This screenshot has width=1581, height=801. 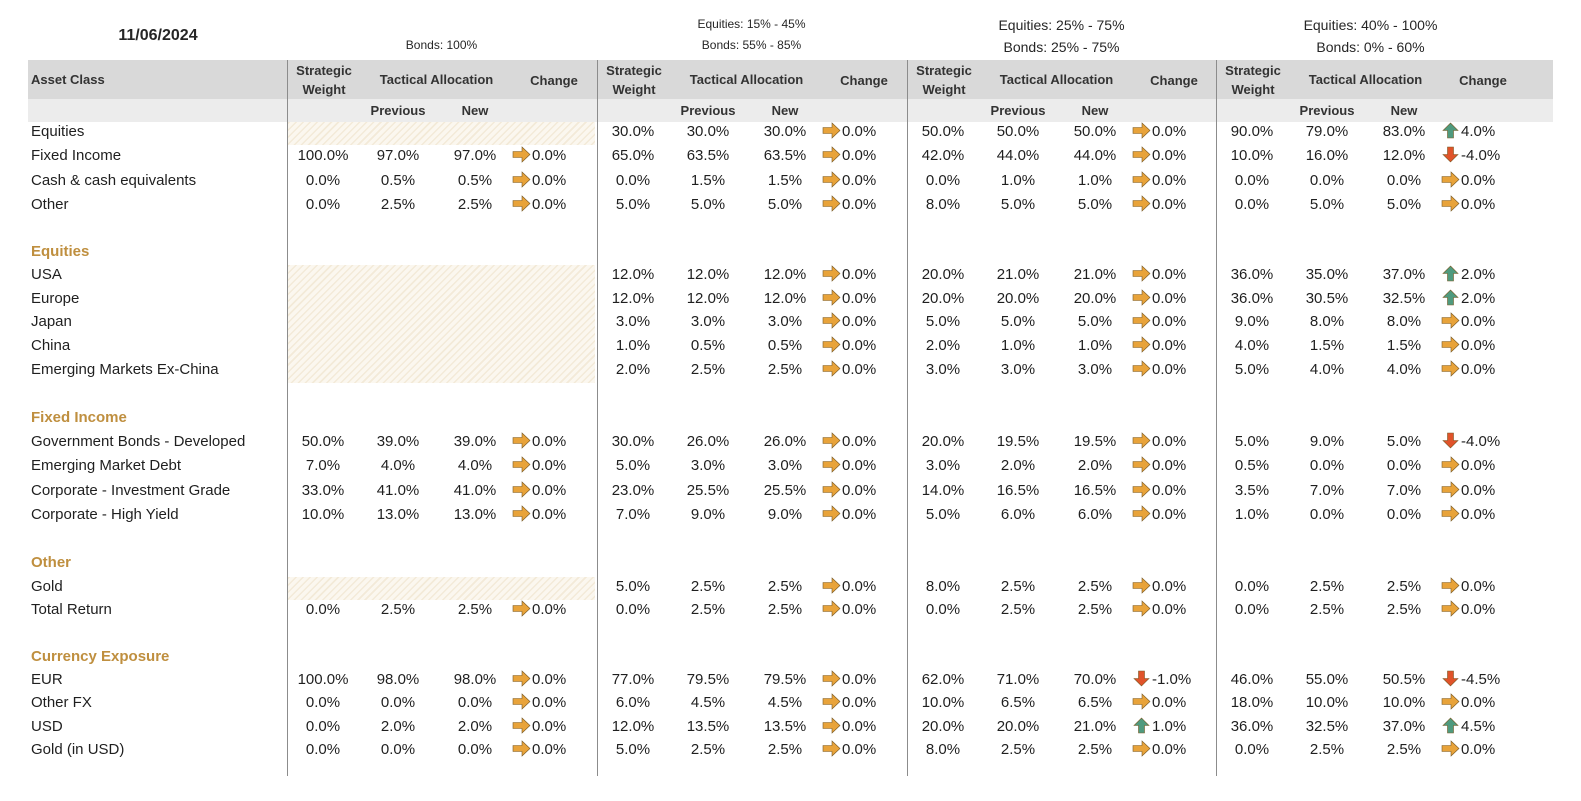 I want to click on asset-class-label: China, so click(x=51, y=345).